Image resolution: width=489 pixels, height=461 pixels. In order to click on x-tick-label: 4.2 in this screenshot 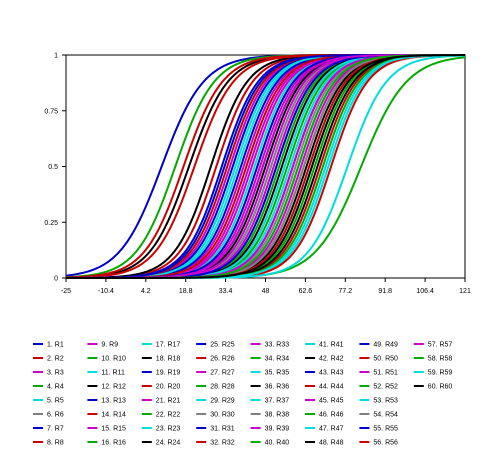, I will do `click(146, 291)`.